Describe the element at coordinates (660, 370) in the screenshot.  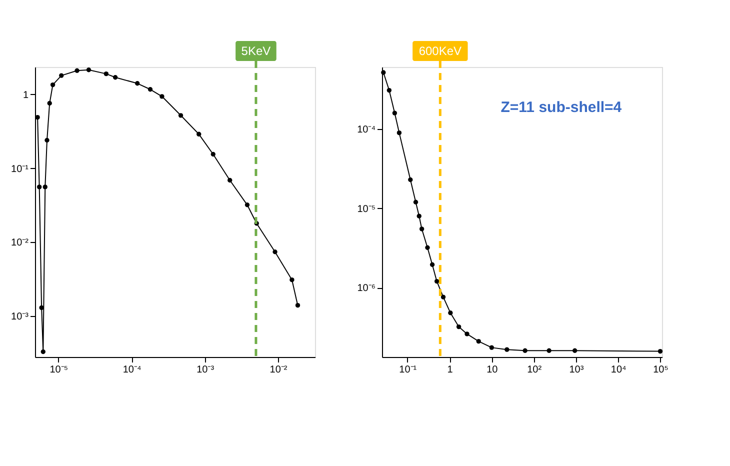
I see `x-tick-label: 10⁵` at that location.